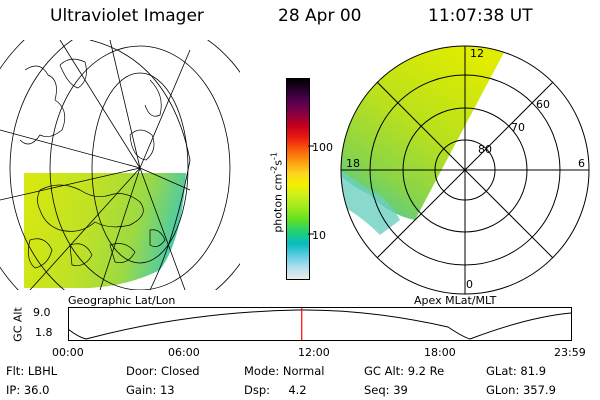  What do you see at coordinates (122, 300) in the screenshot?
I see `geo-panel-label: Geographic Lat/Lon` at bounding box center [122, 300].